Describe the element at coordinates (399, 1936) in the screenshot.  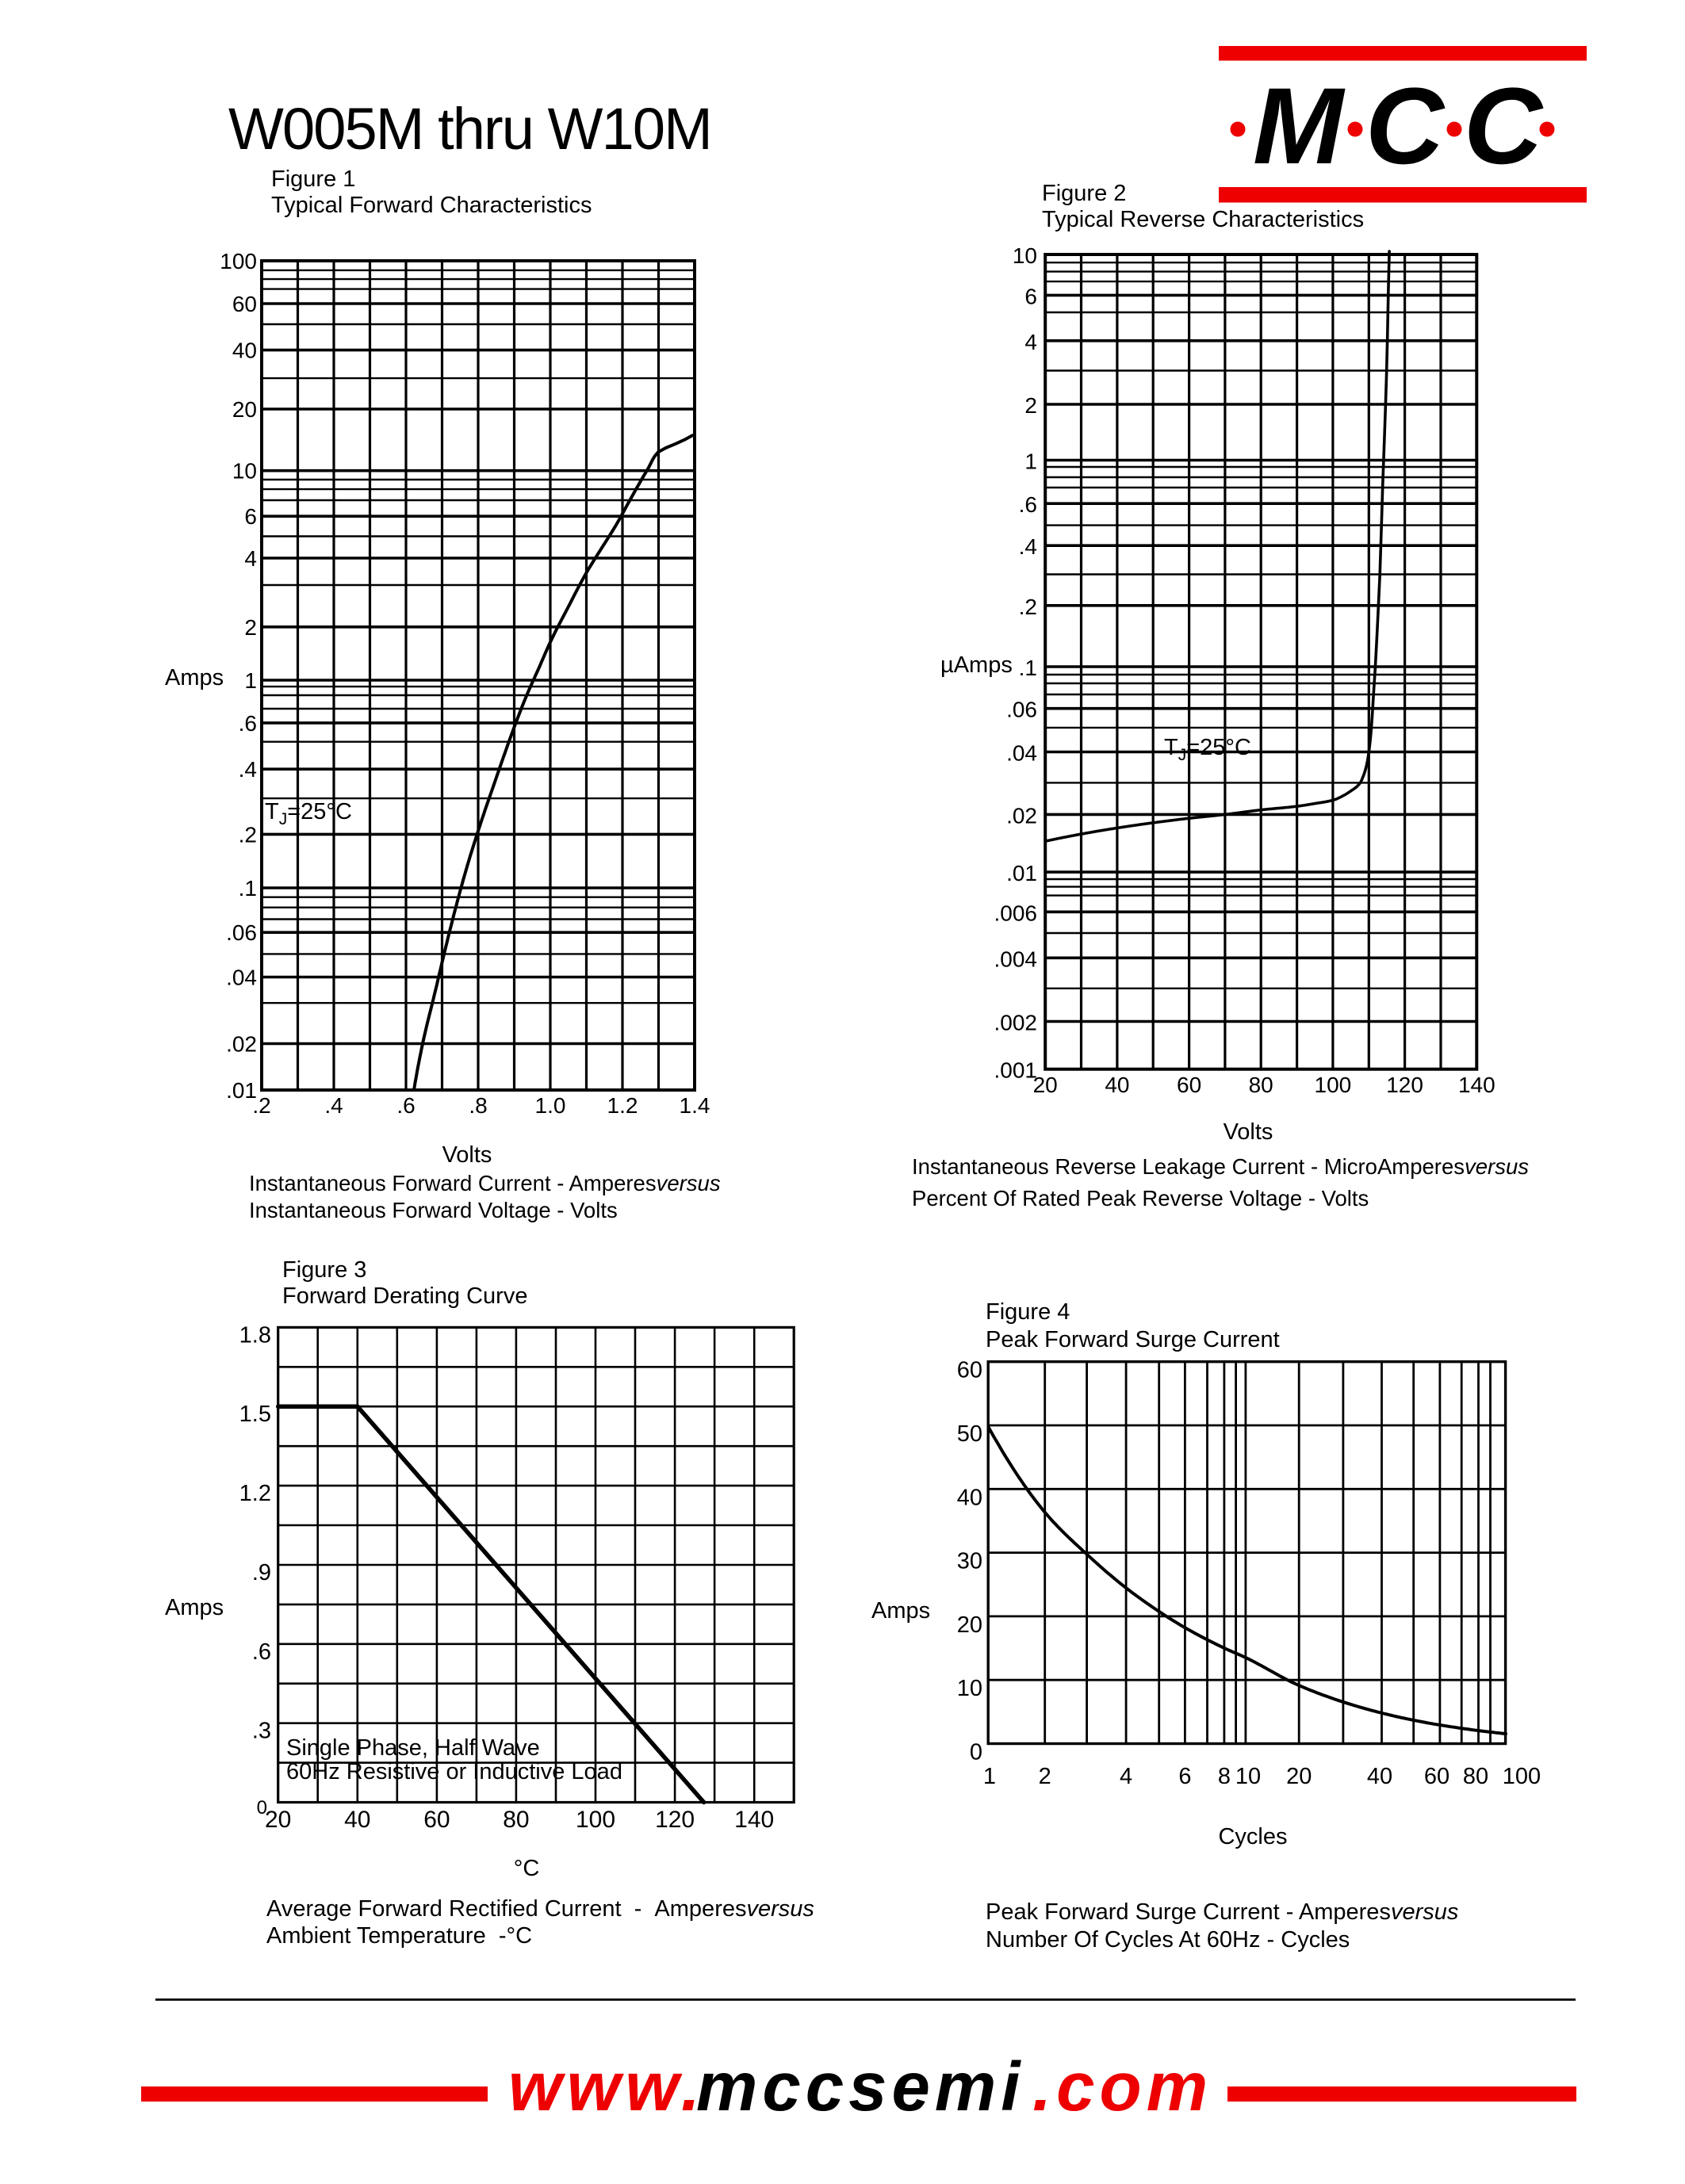
I see `svg-text: Ambient Temperature -°C` at that location.